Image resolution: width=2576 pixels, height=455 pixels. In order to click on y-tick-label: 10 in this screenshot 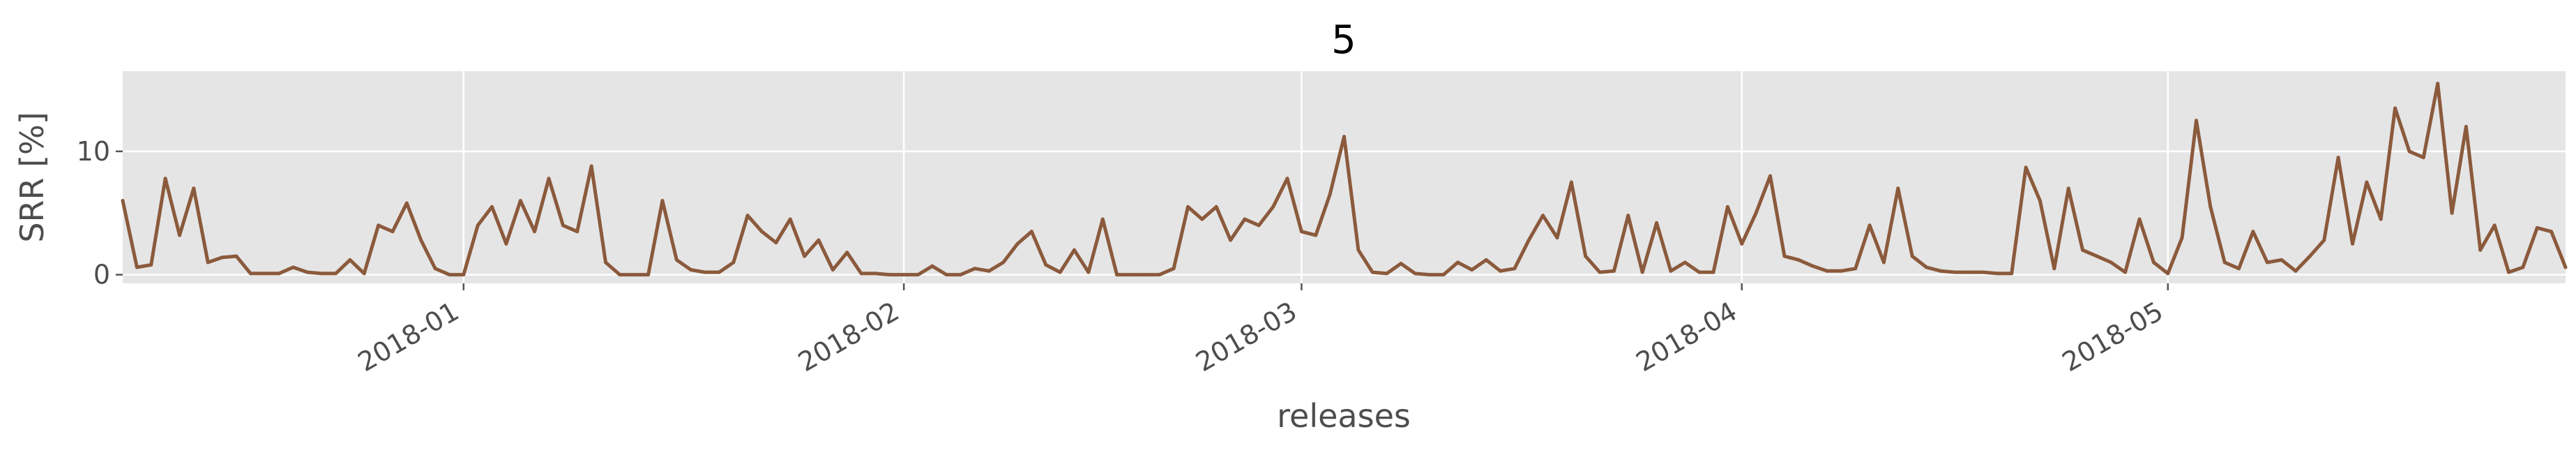, I will do `click(93, 151)`.